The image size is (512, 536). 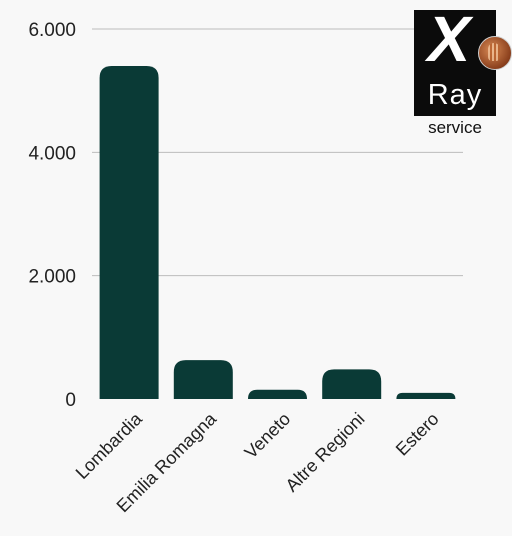 I want to click on bar-lombardia, so click(x=129, y=232).